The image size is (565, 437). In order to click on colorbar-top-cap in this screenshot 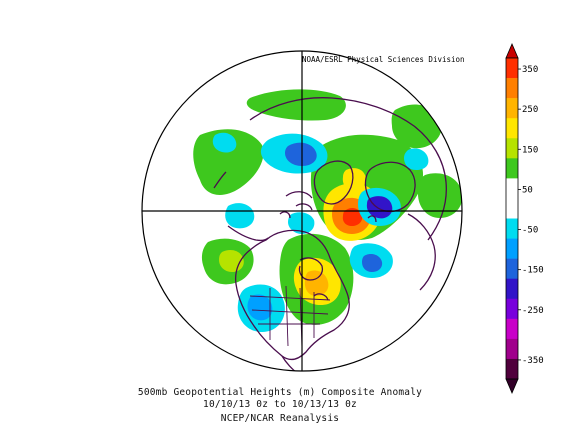, I will do `click(512, 50)`.